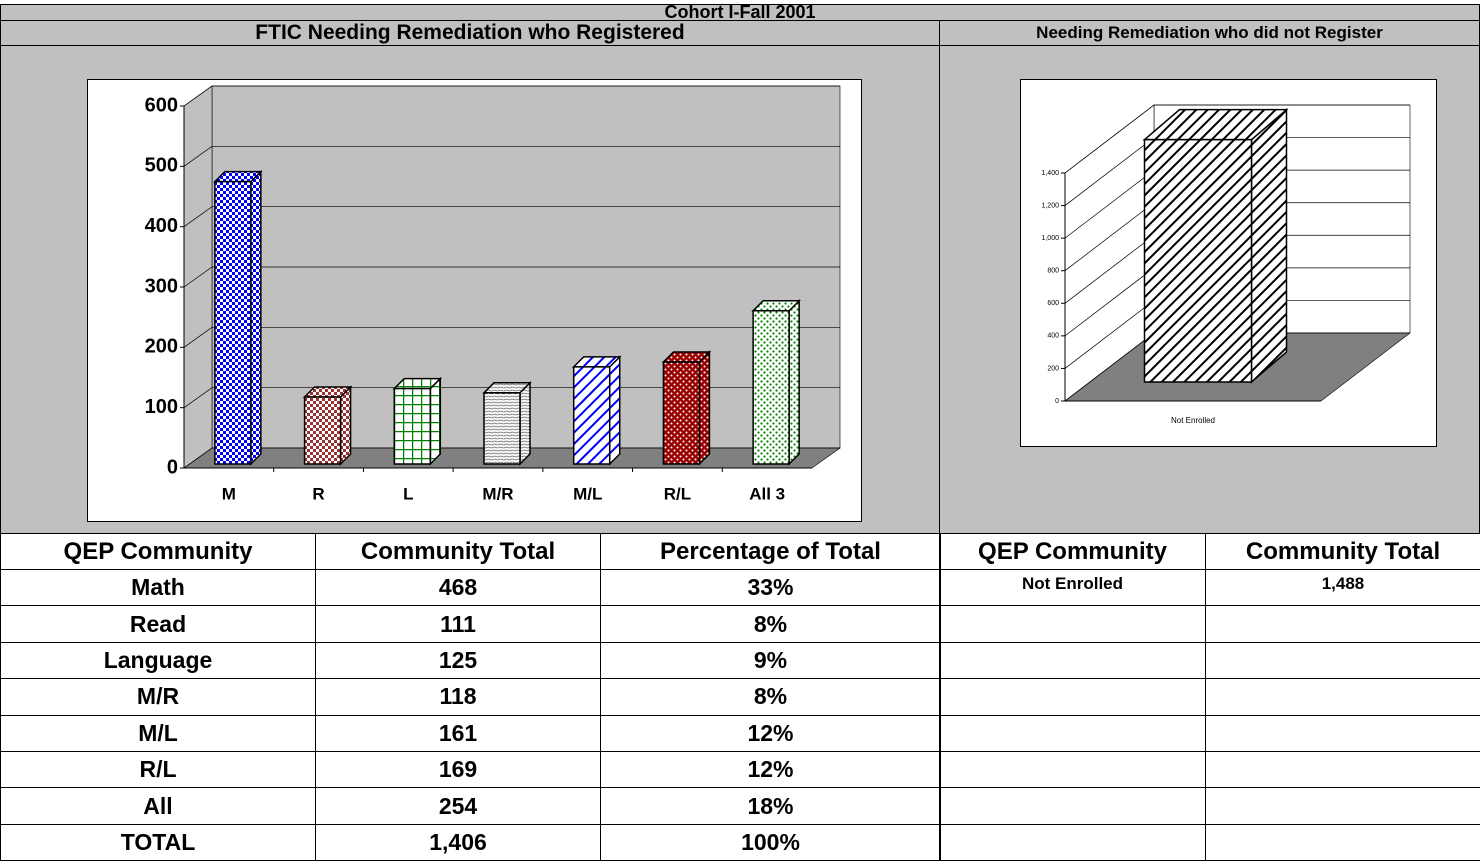 The height and width of the screenshot is (861, 1480). I want to click on y-tick-label: 1,000, so click(1050, 238).